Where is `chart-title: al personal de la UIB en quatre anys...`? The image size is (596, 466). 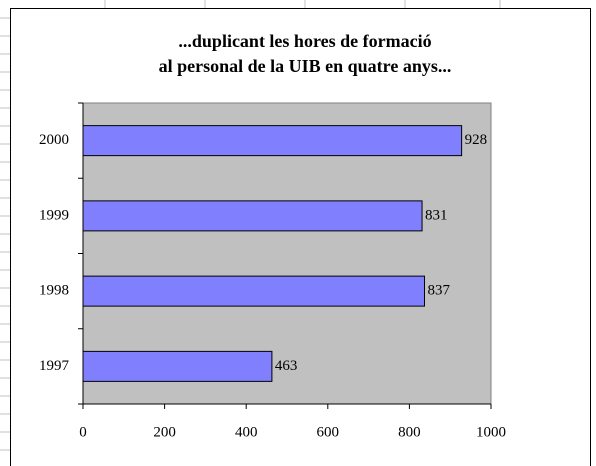
chart-title: al personal de la UIB en quatre anys... is located at coordinates (305, 66).